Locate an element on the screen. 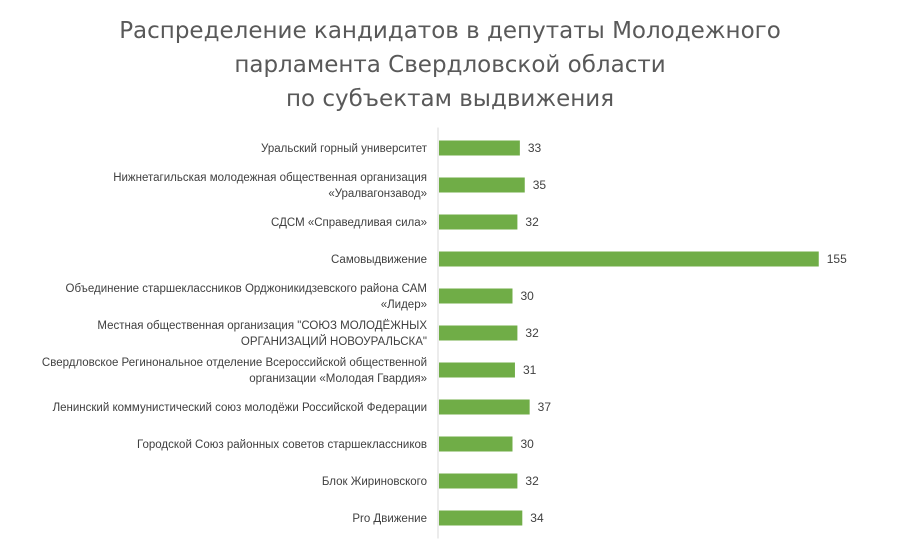 Image resolution: width=900 pixels, height=556 pixels. data-label-7: 37 is located at coordinates (545, 407).